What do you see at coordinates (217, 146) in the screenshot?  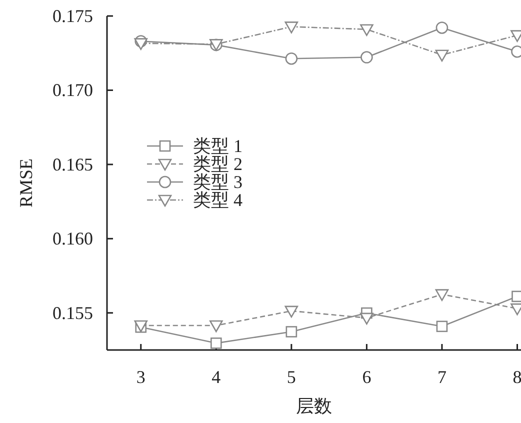 I see `legend-label: 类型 1` at bounding box center [217, 146].